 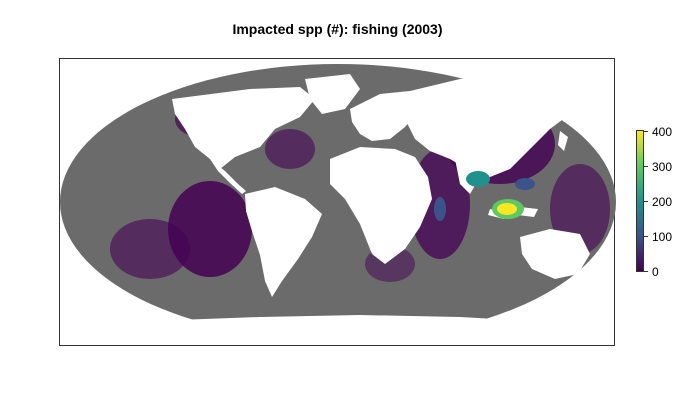 I want to click on legend-label-100: 100, so click(x=662, y=237).